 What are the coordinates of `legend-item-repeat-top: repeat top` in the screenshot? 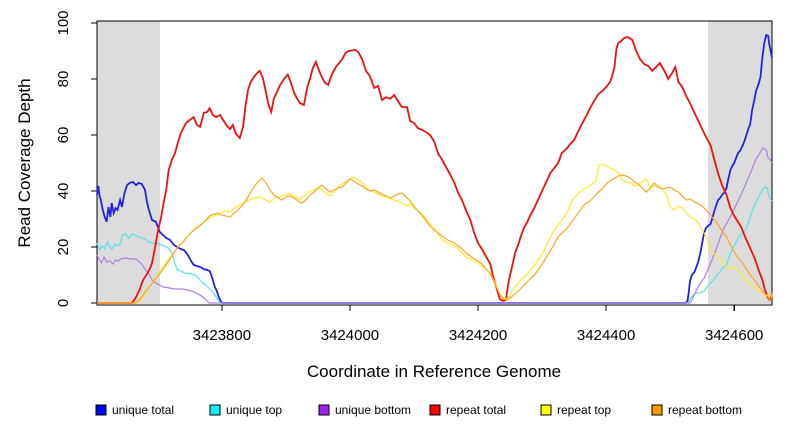 It's located at (575, 410).